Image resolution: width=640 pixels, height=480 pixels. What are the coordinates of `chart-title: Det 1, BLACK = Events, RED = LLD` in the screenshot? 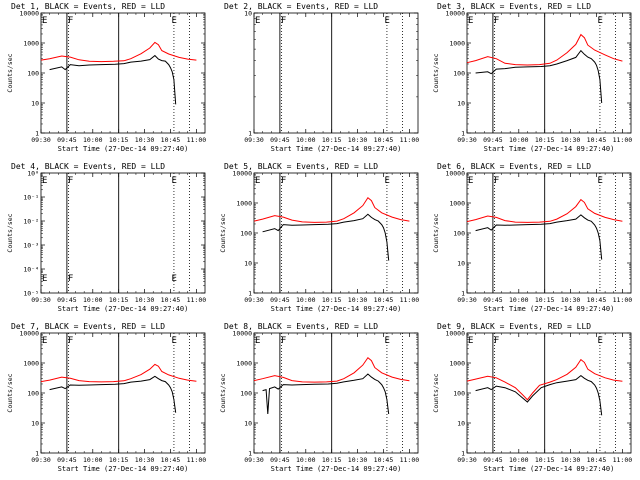 It's located at (88, 6).